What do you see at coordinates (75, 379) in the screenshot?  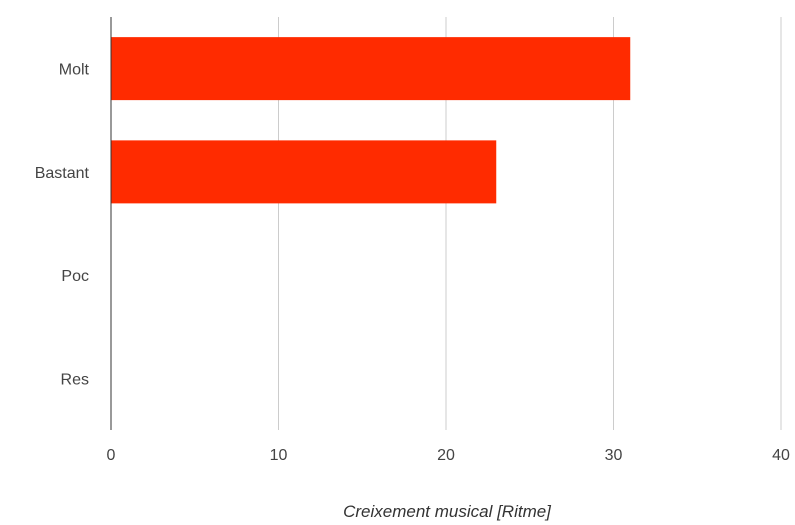 I see `category-label-res: Res` at bounding box center [75, 379].